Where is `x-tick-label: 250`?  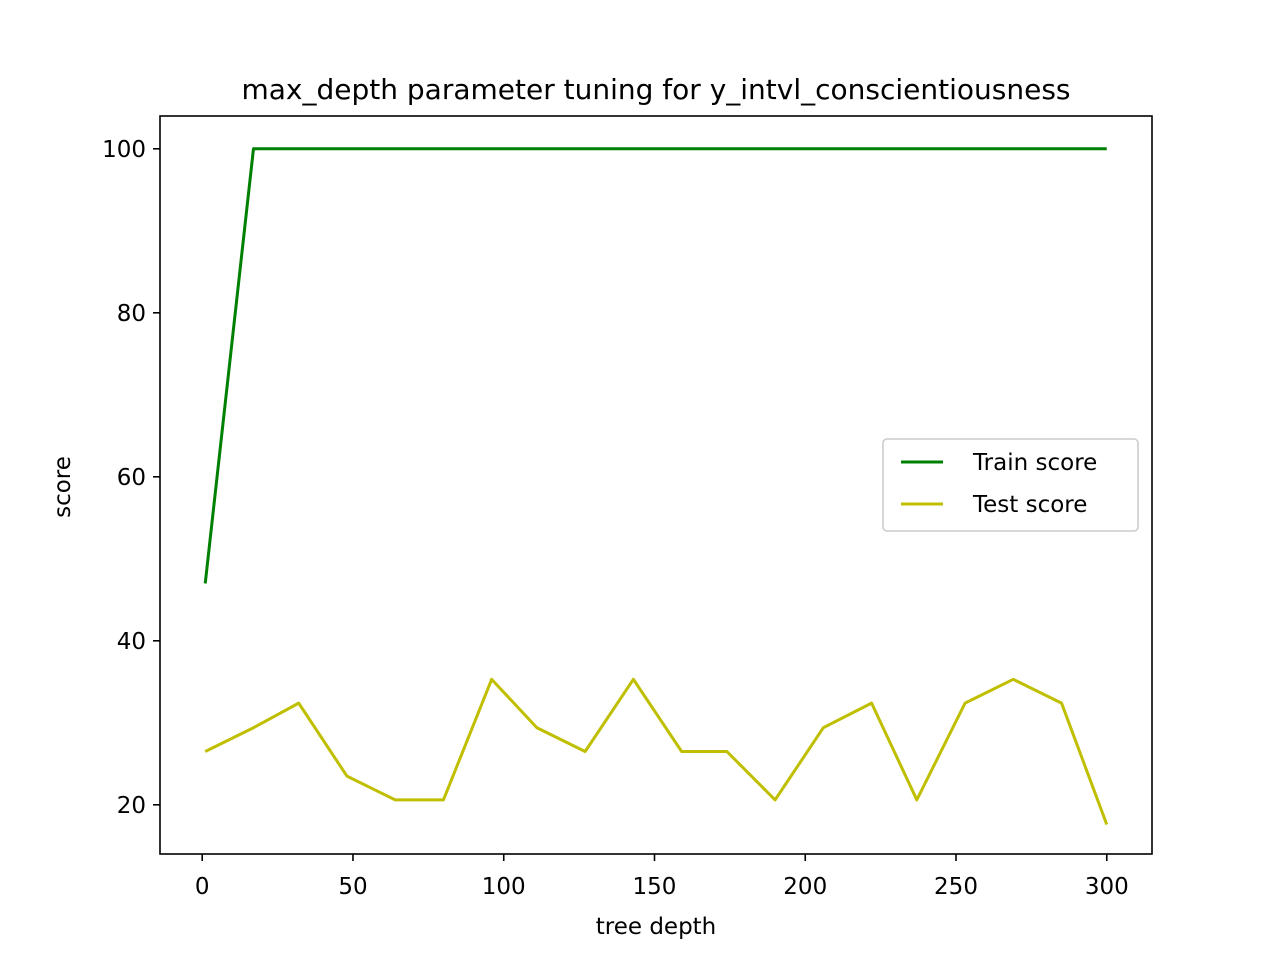 x-tick-label: 250 is located at coordinates (956, 887).